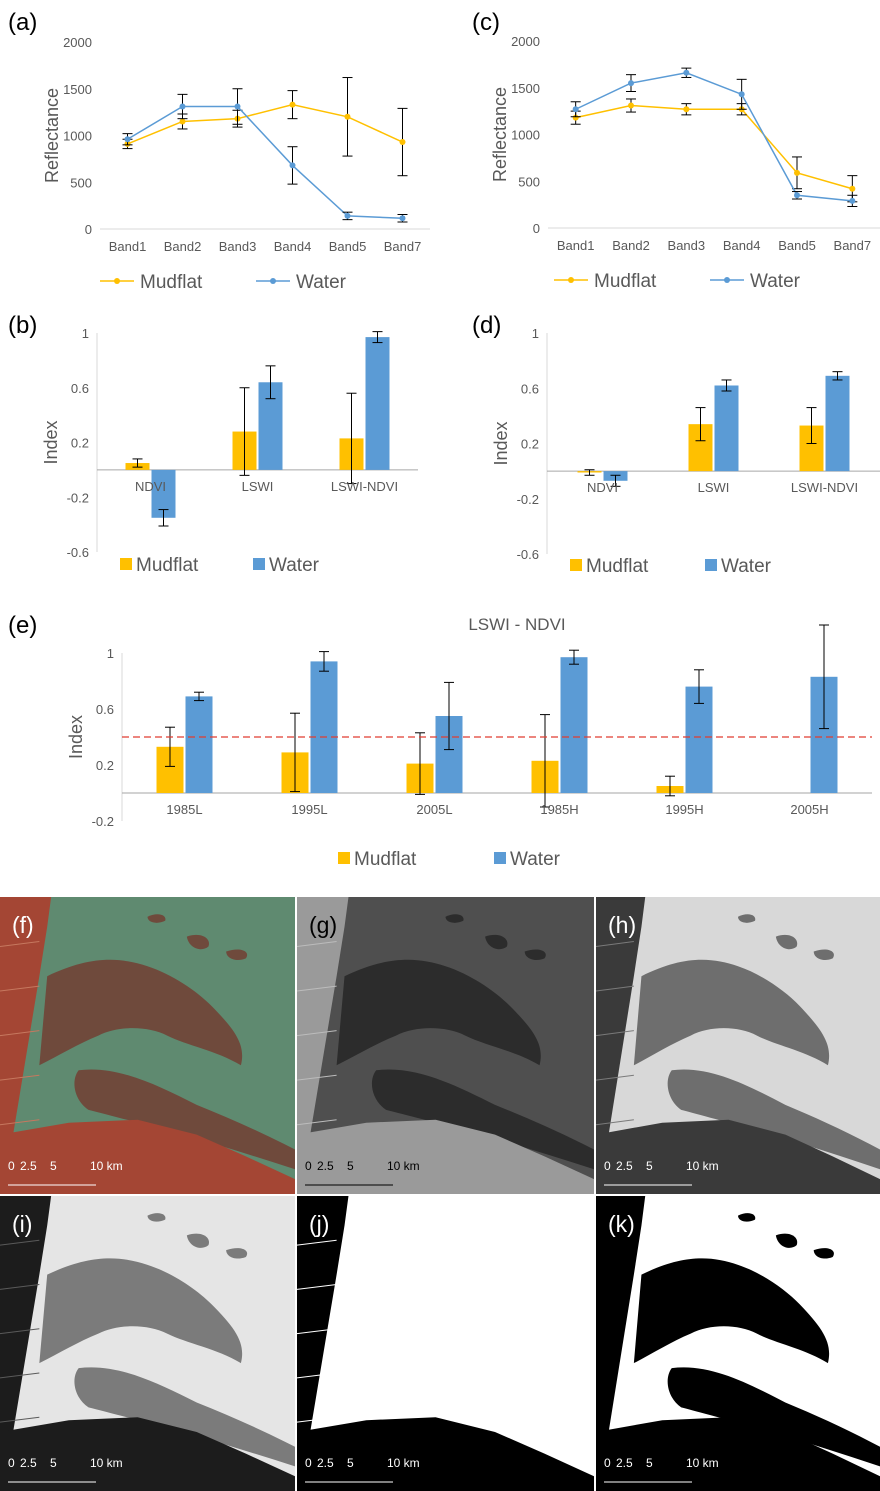 This screenshot has height=1491, width=880. I want to click on legend-water-swatch, so click(259, 564).